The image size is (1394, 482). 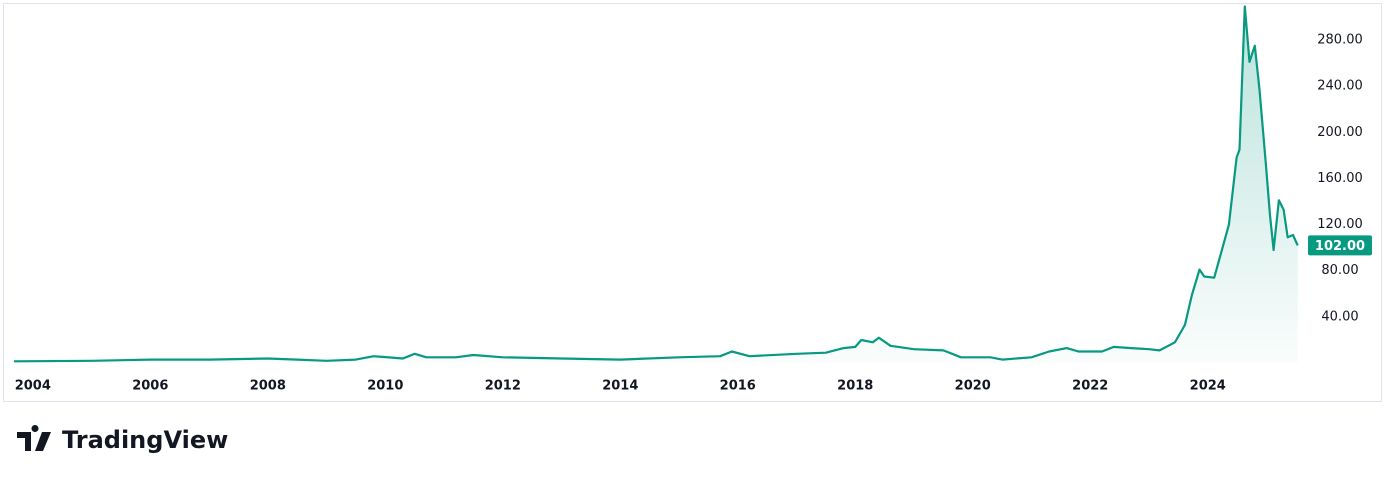 What do you see at coordinates (1340, 178) in the screenshot?
I see `y-tick-label: 160.00` at bounding box center [1340, 178].